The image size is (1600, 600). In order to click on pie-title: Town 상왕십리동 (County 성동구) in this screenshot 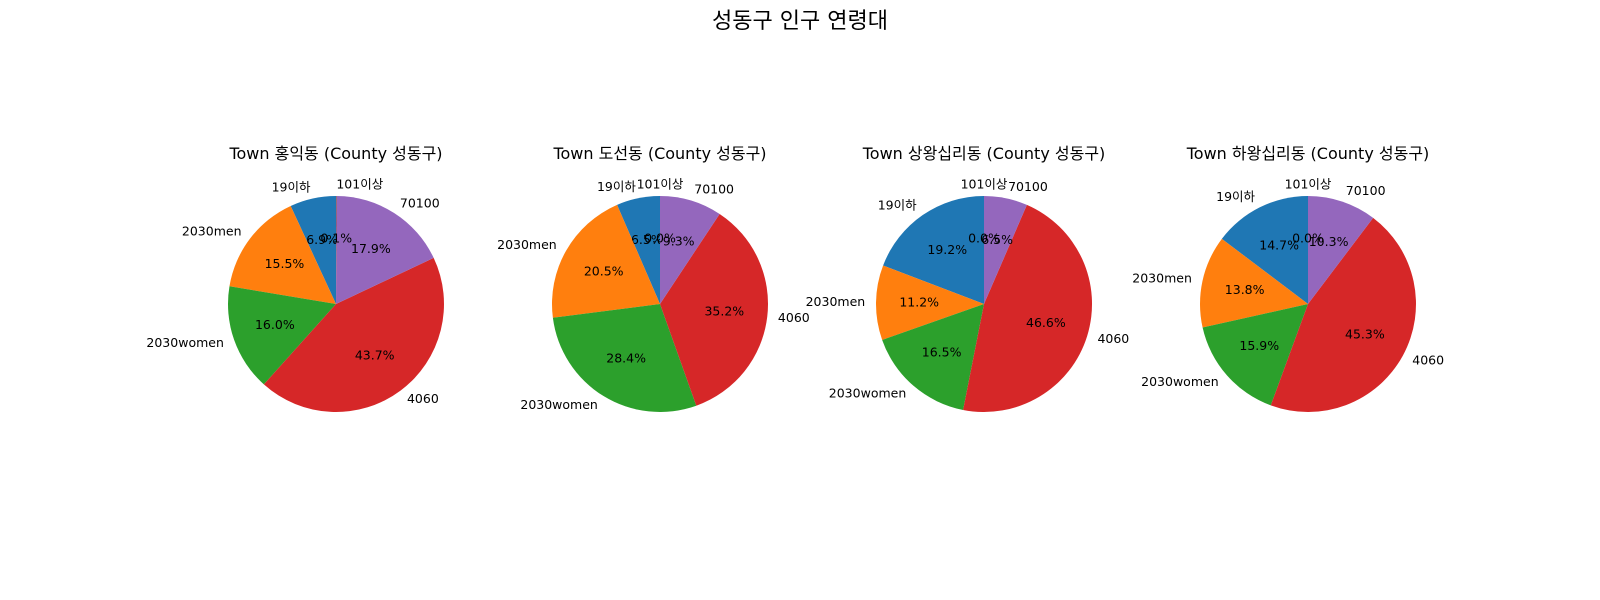, I will do `click(984, 153)`.